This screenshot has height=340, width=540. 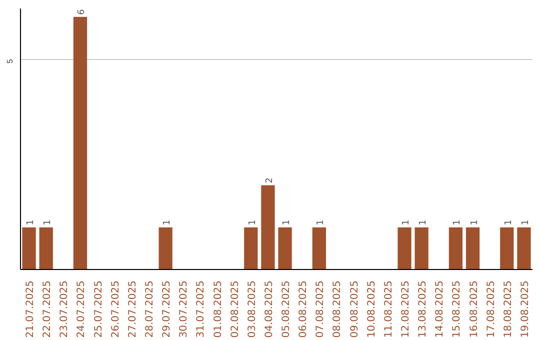 What do you see at coordinates (354, 309) in the screenshot?
I see `x-tick-label: 09.08.2025` at bounding box center [354, 309].